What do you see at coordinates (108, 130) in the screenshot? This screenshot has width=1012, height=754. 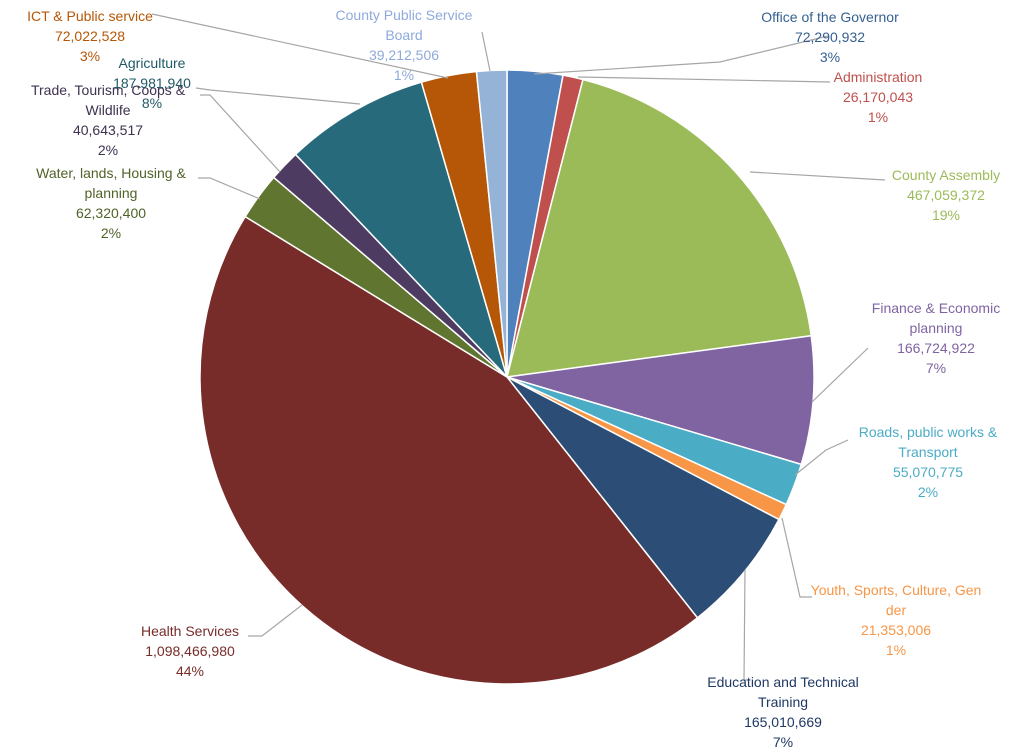 I see `data-label-value: 40,643,517` at bounding box center [108, 130].